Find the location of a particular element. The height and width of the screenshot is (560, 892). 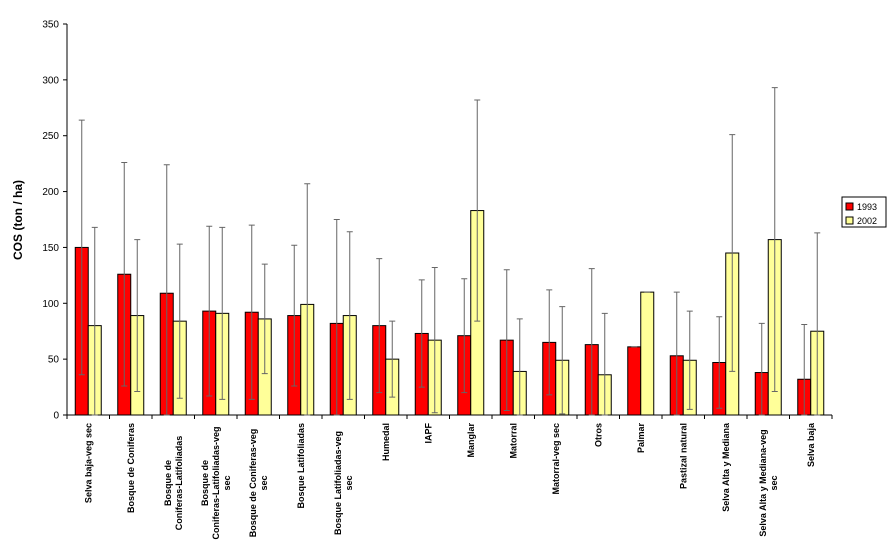

y-tick-label: 100 is located at coordinates (50, 304).